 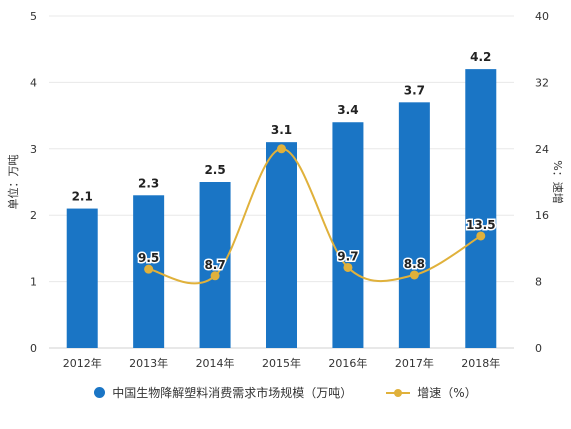 What do you see at coordinates (33, 282) in the screenshot?
I see `y-left-tick-label: 1` at bounding box center [33, 282].